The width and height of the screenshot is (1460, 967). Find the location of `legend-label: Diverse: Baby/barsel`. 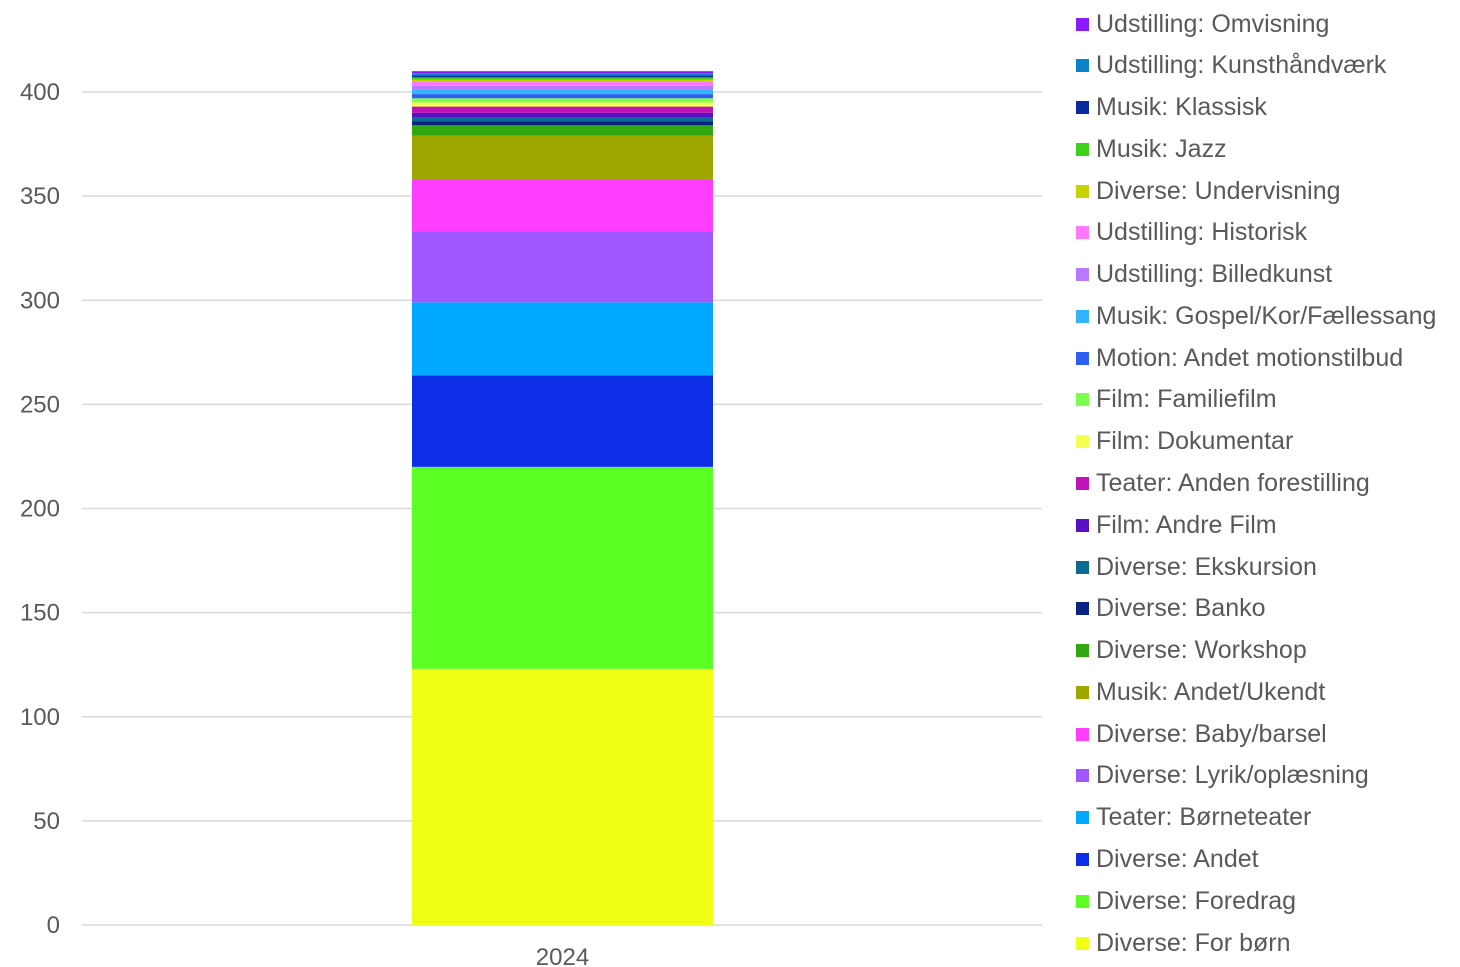

legend-label: Diverse: Baby/barsel is located at coordinates (1211, 733).